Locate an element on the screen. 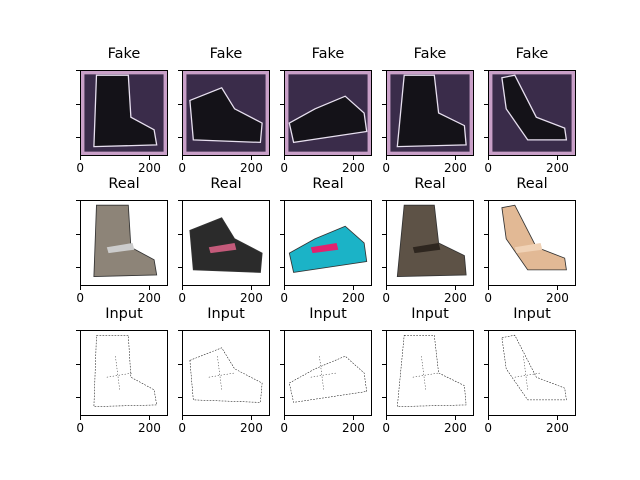  fur-boot-icon is located at coordinates (125, 241).